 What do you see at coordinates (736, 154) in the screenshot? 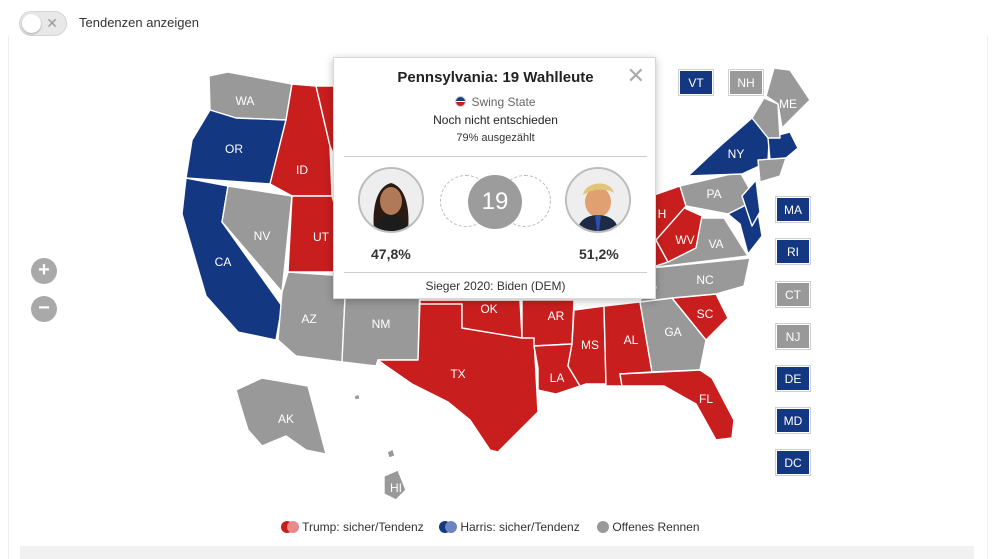
I see `label-ny: NY` at bounding box center [736, 154].